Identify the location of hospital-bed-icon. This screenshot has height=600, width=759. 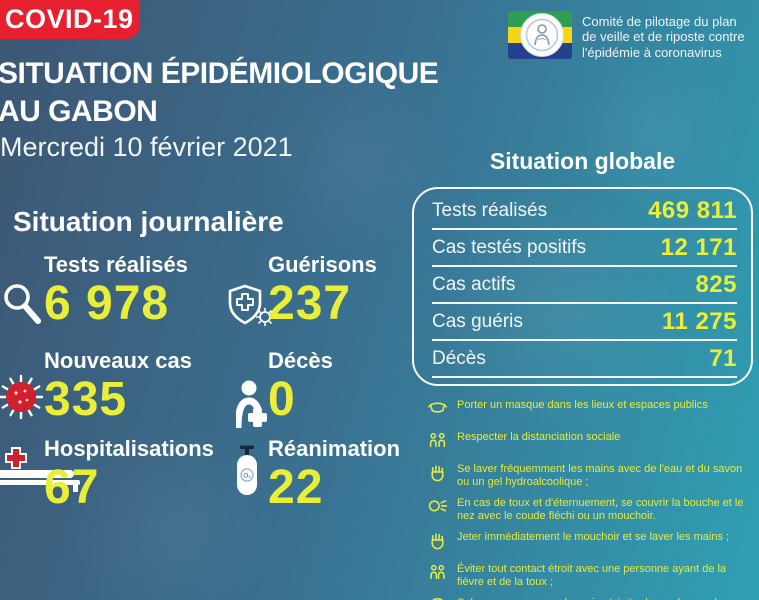
(45, 471).